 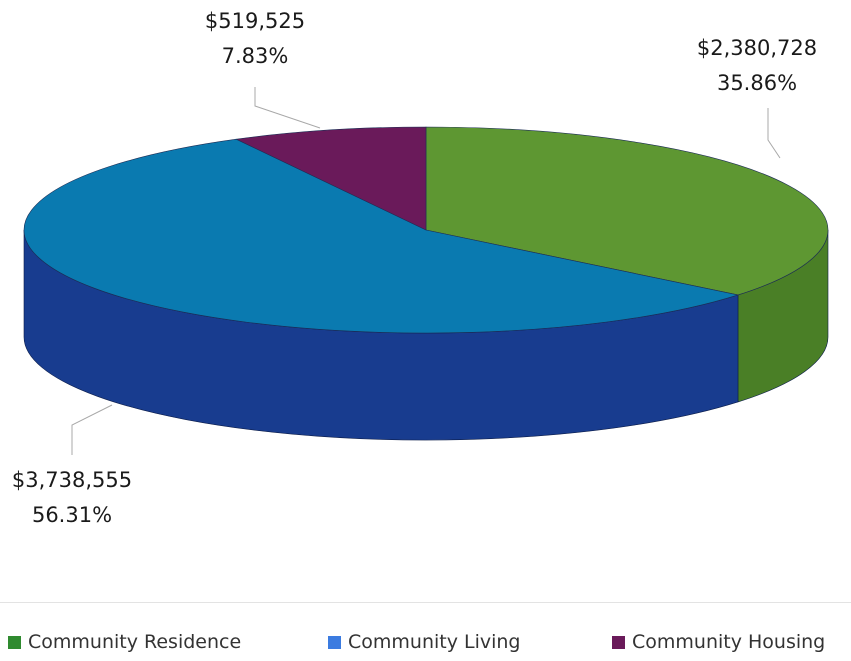 What do you see at coordinates (255, 56) in the screenshot?
I see `data-label-percent-community-housing: 7.83%` at bounding box center [255, 56].